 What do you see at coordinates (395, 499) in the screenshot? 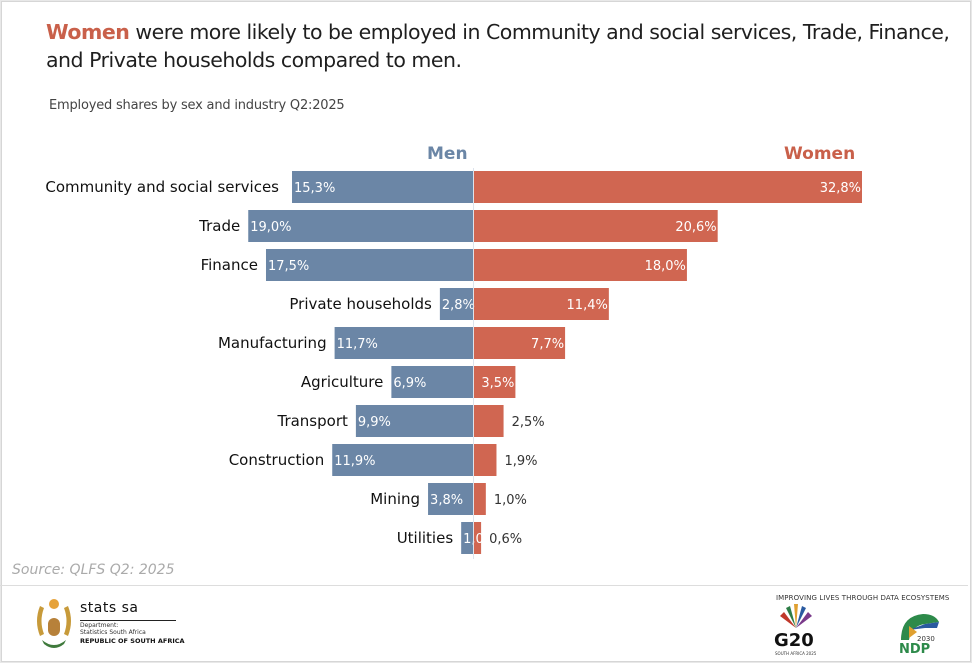
I see `category-label: Mining` at bounding box center [395, 499].